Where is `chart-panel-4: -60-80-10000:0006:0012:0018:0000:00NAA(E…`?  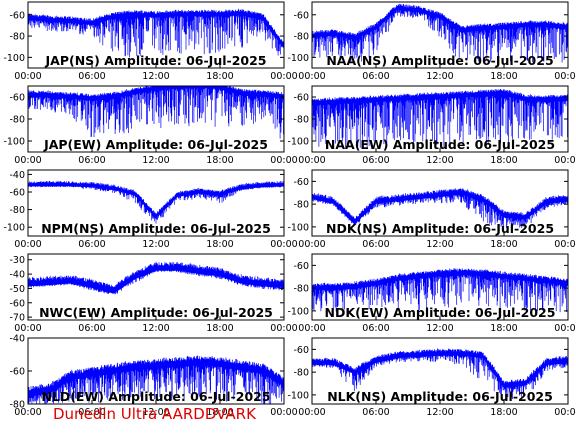
chart-panel-4: -60-80-10000:0006:0012:0018:0000:00NAA(E… is located at coordinates (431, 125).